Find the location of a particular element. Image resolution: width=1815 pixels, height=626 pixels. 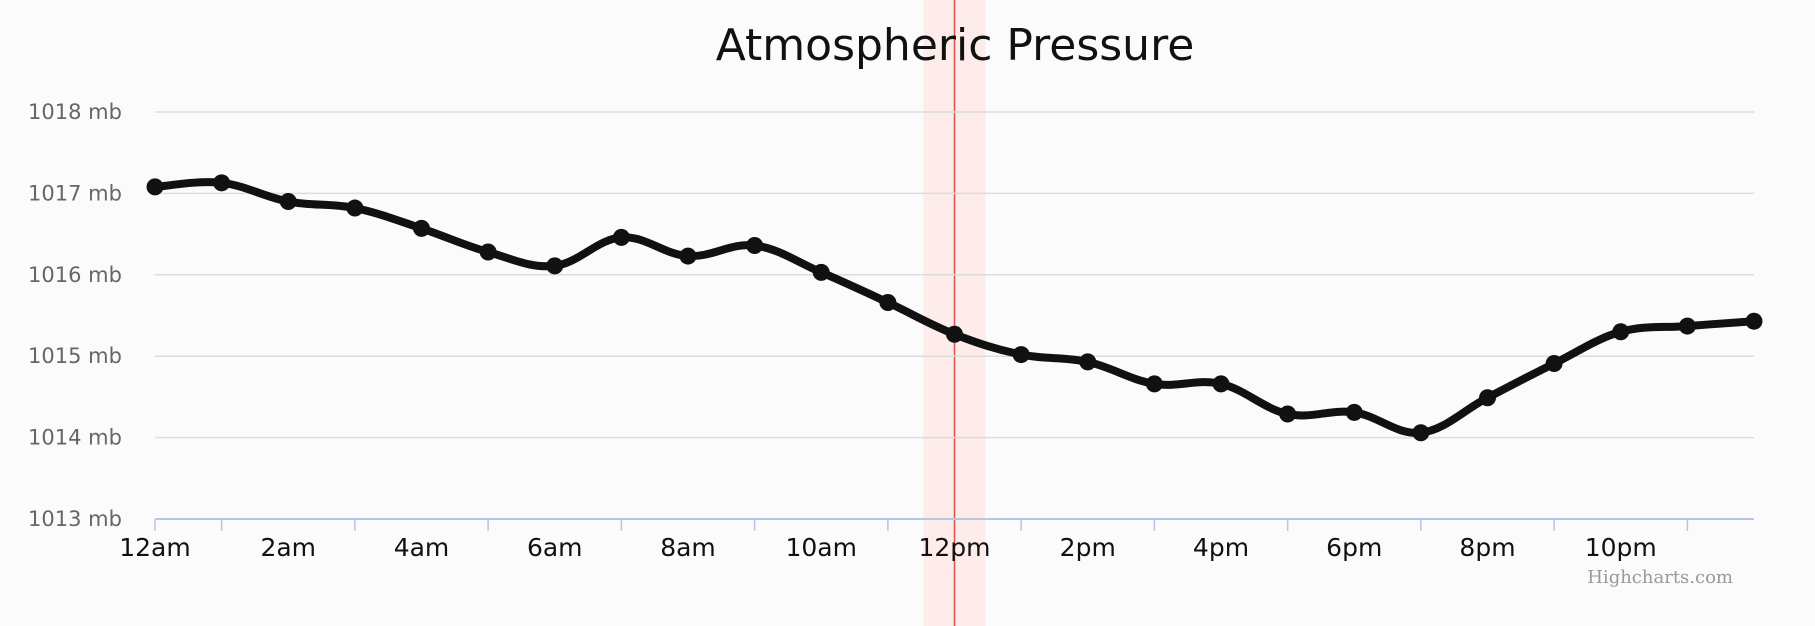

y-tick-label: 1013 mb is located at coordinates (75, 519).